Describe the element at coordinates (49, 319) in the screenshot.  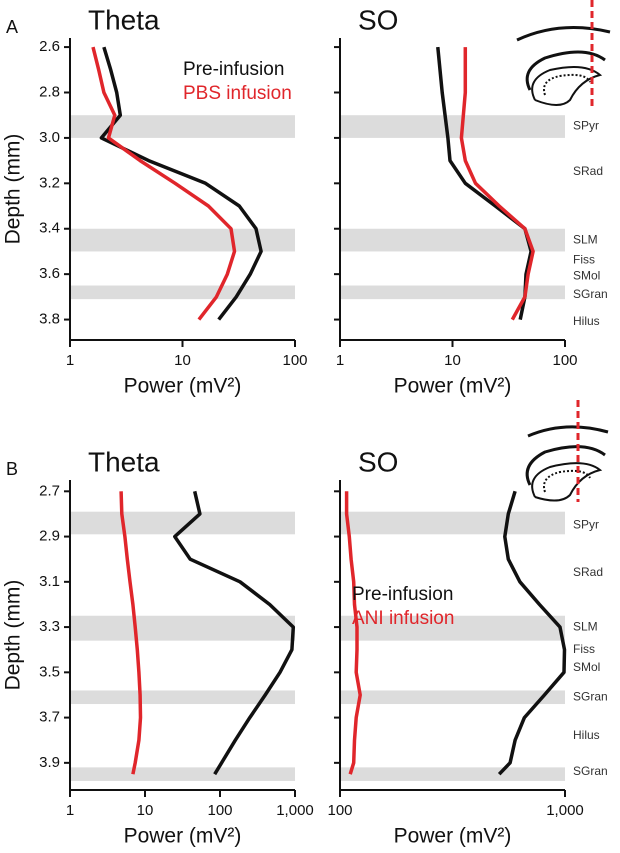
I see `y-tick-label: 3.8` at that location.